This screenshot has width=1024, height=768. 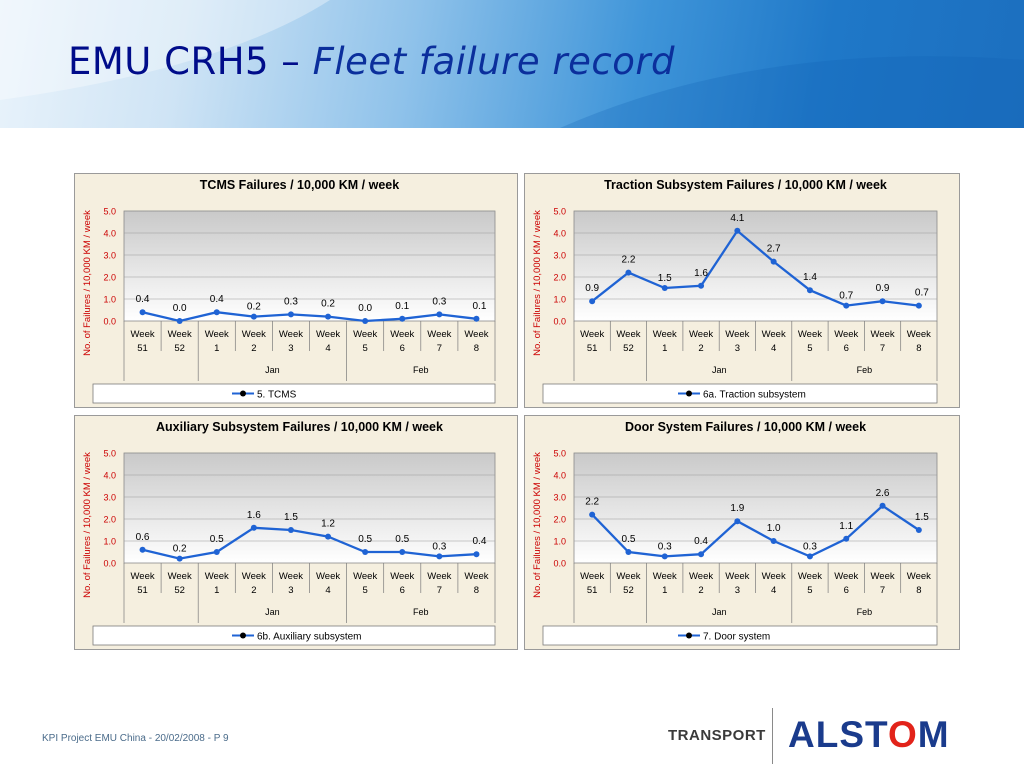 What do you see at coordinates (365, 308) in the screenshot?
I see `data-label: 0.0` at bounding box center [365, 308].